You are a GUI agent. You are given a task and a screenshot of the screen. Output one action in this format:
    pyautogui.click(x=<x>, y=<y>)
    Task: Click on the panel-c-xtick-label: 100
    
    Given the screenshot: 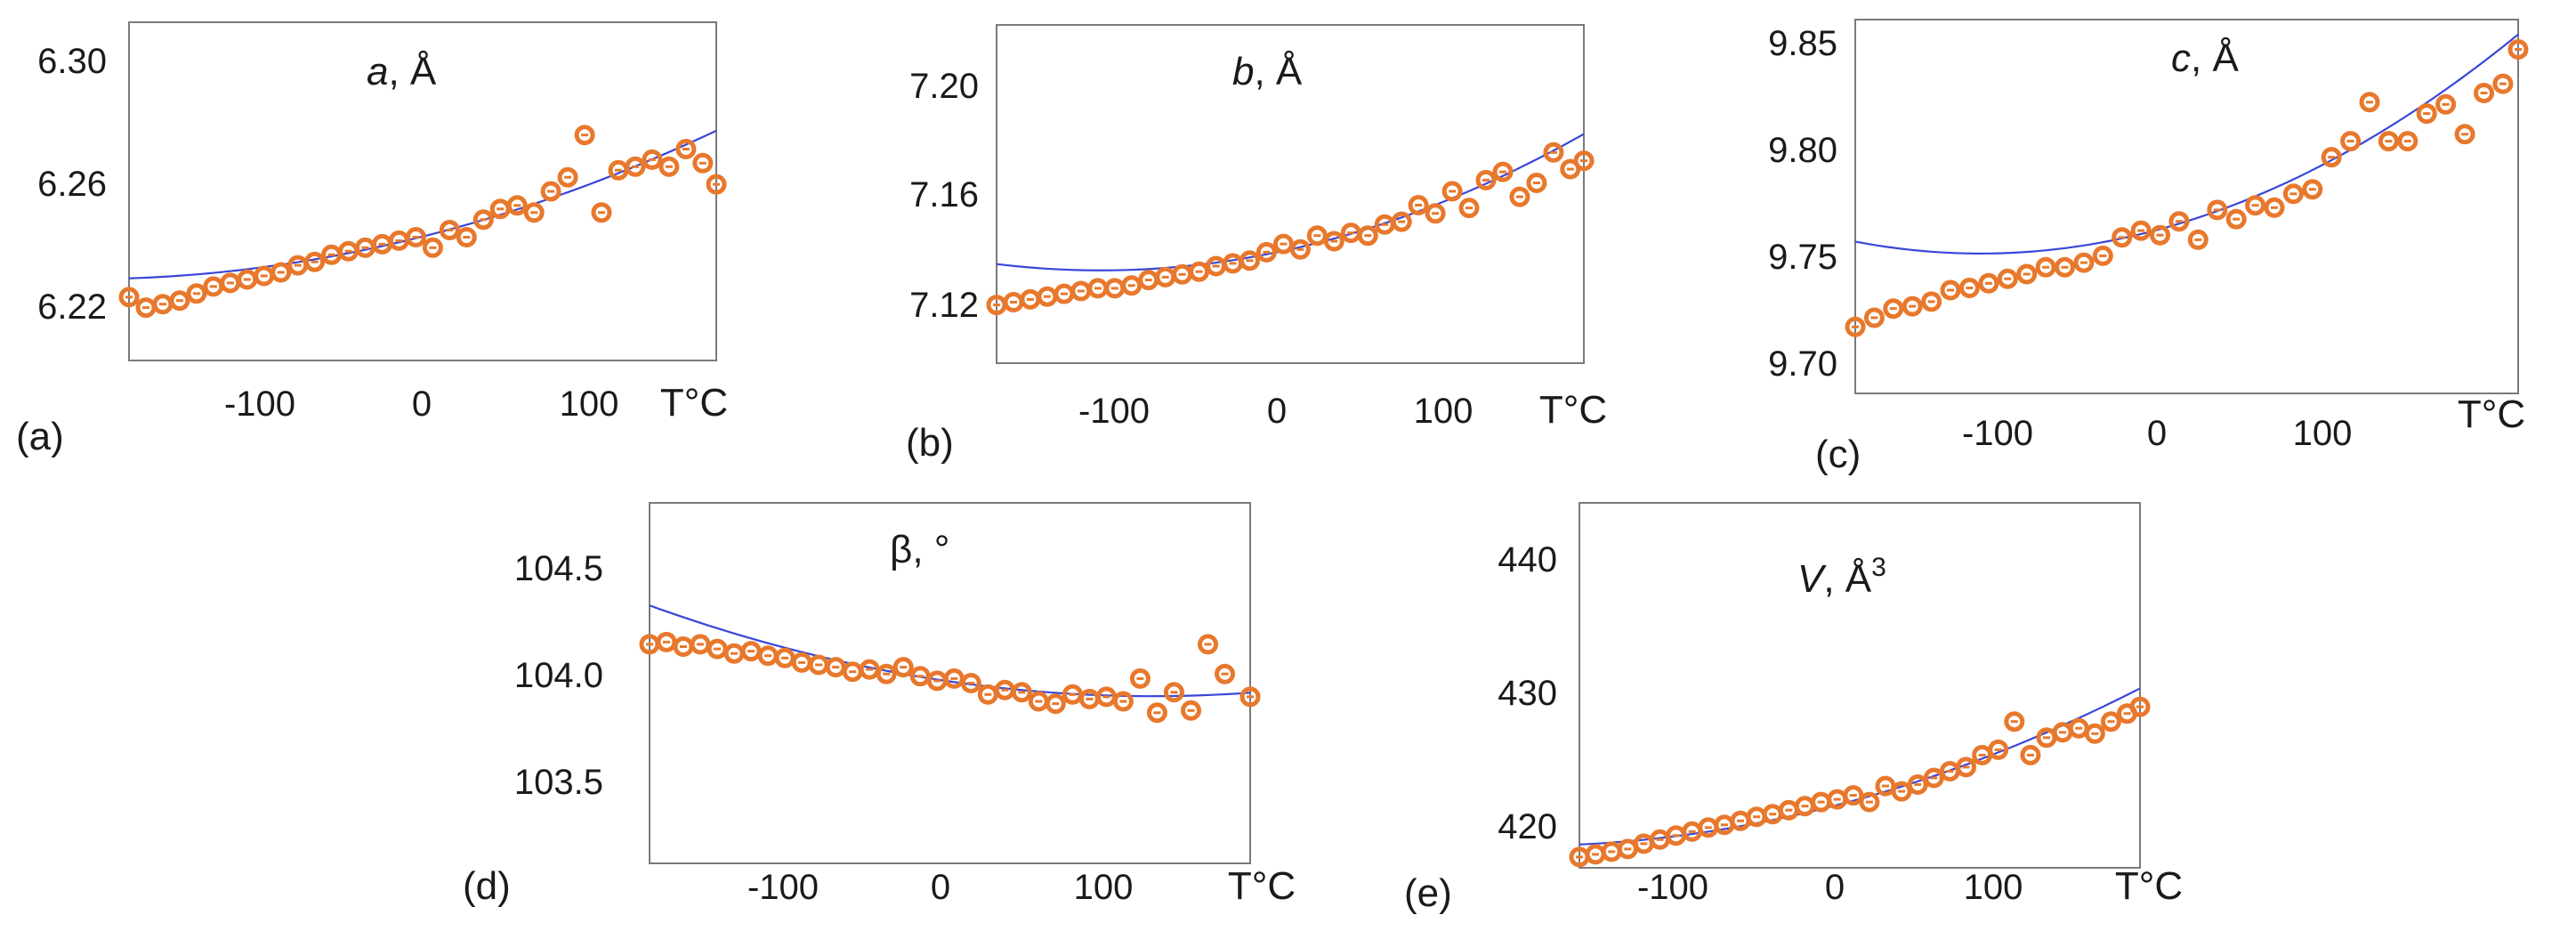 What is the action you would take?
    pyautogui.click(x=2323, y=433)
    